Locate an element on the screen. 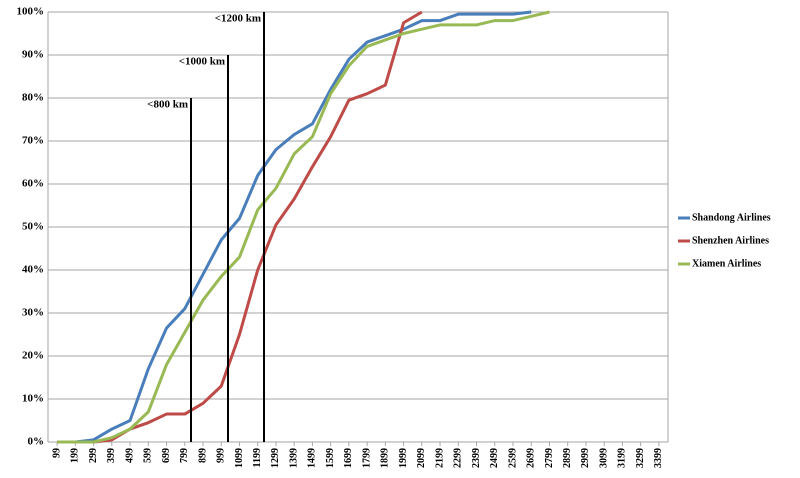  annotation-label: <800 km is located at coordinates (167, 105).